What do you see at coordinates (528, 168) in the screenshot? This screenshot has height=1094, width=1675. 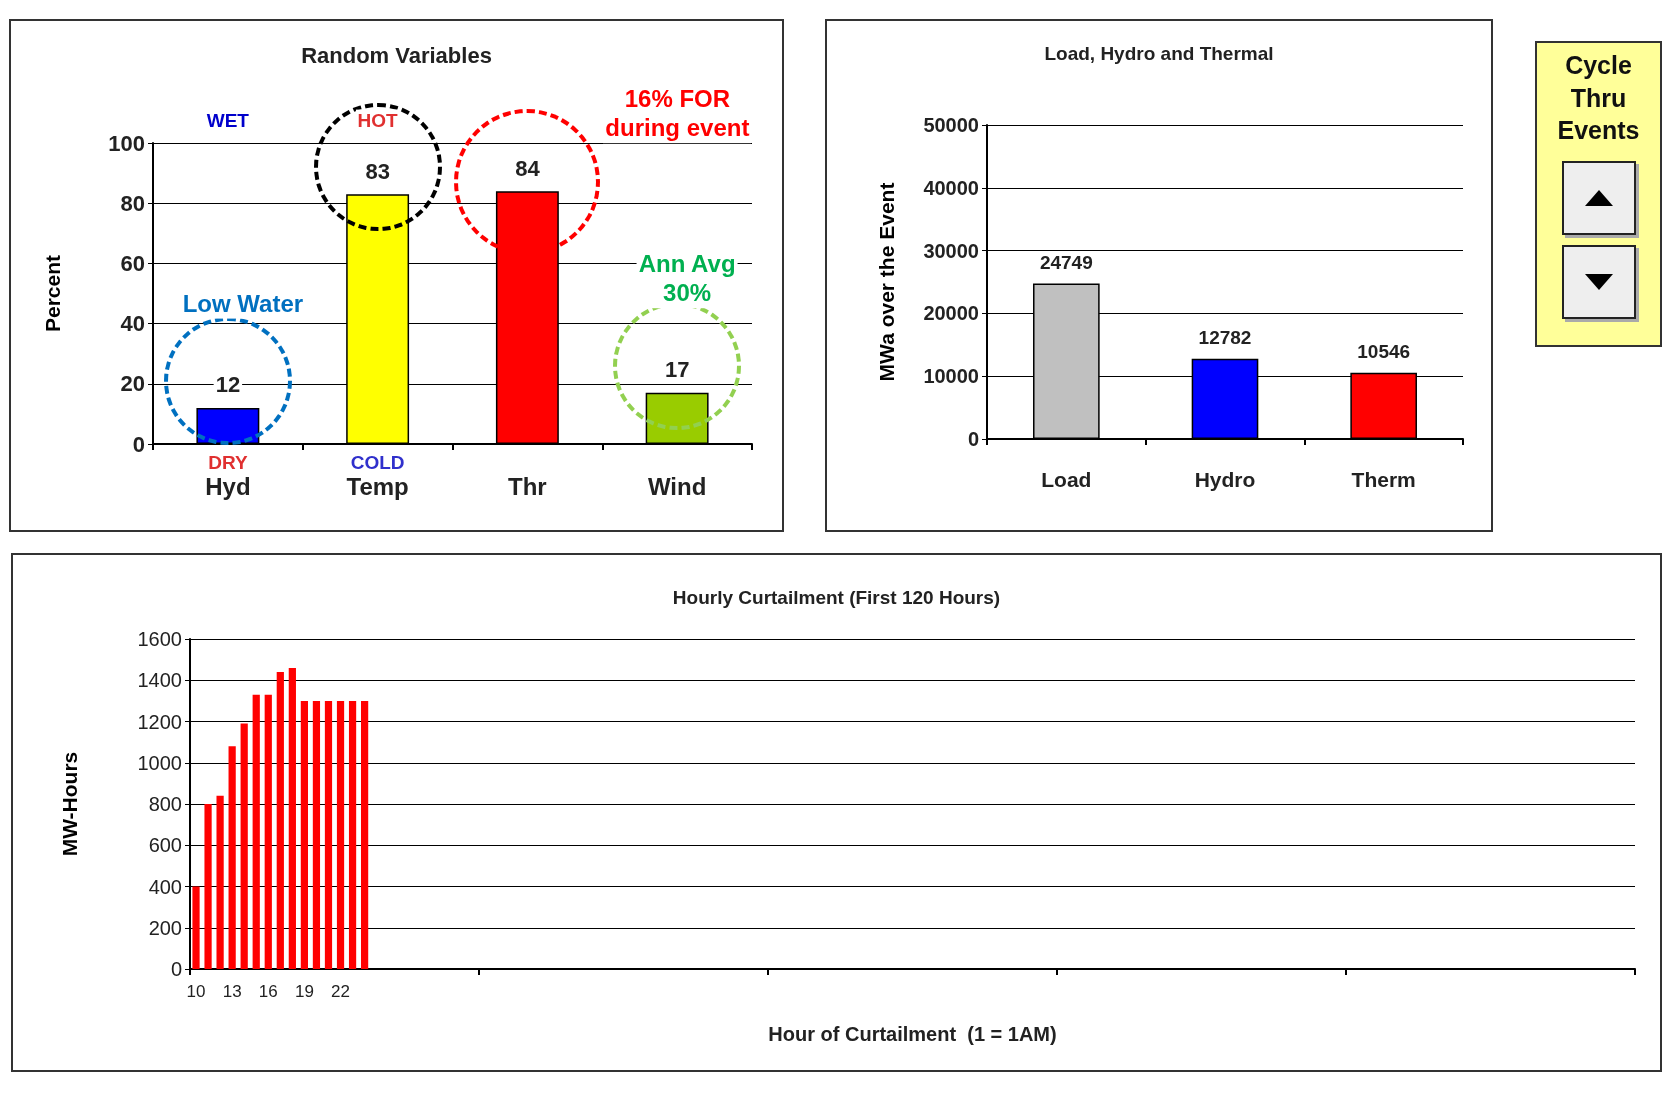 I see `data-label: 84` at bounding box center [528, 168].